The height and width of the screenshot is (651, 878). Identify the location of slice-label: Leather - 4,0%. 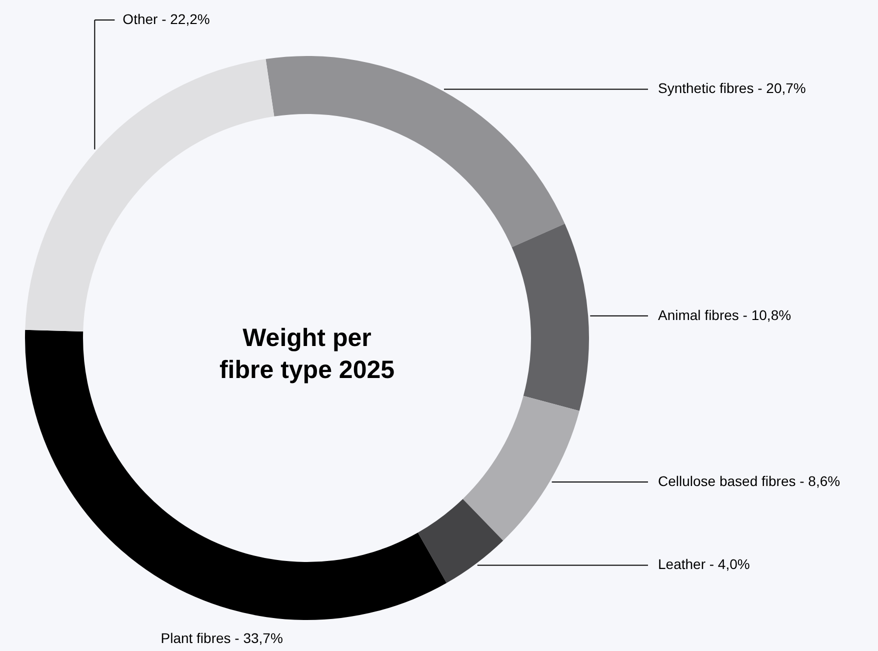
(704, 564).